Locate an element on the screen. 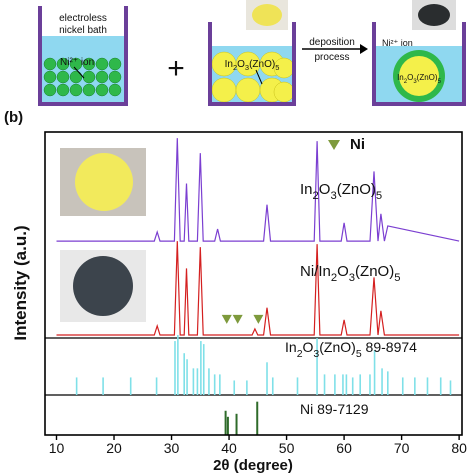  x-tick-label: 80 is located at coordinates (459, 448).